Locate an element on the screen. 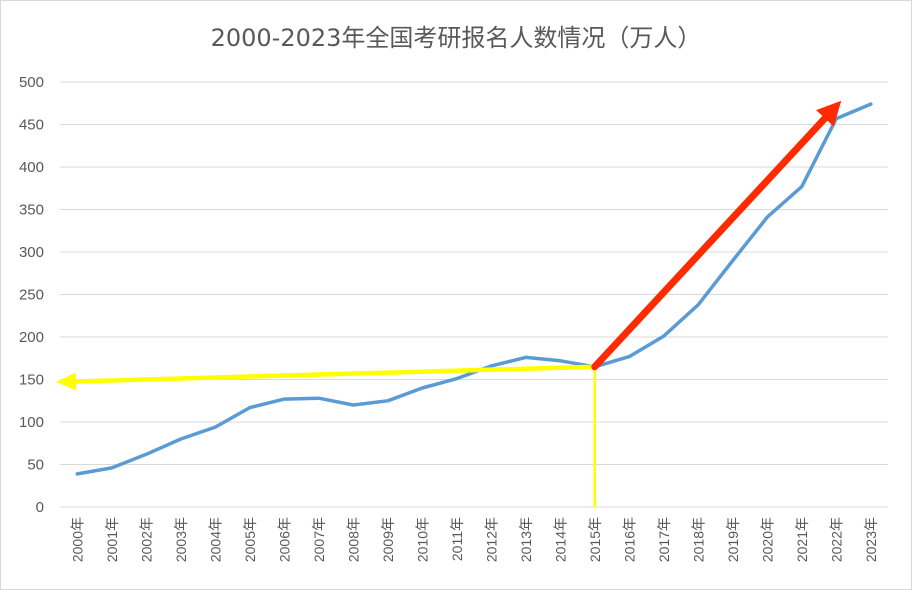  x-tick-label-2009年: 2009年 is located at coordinates (388, 539).